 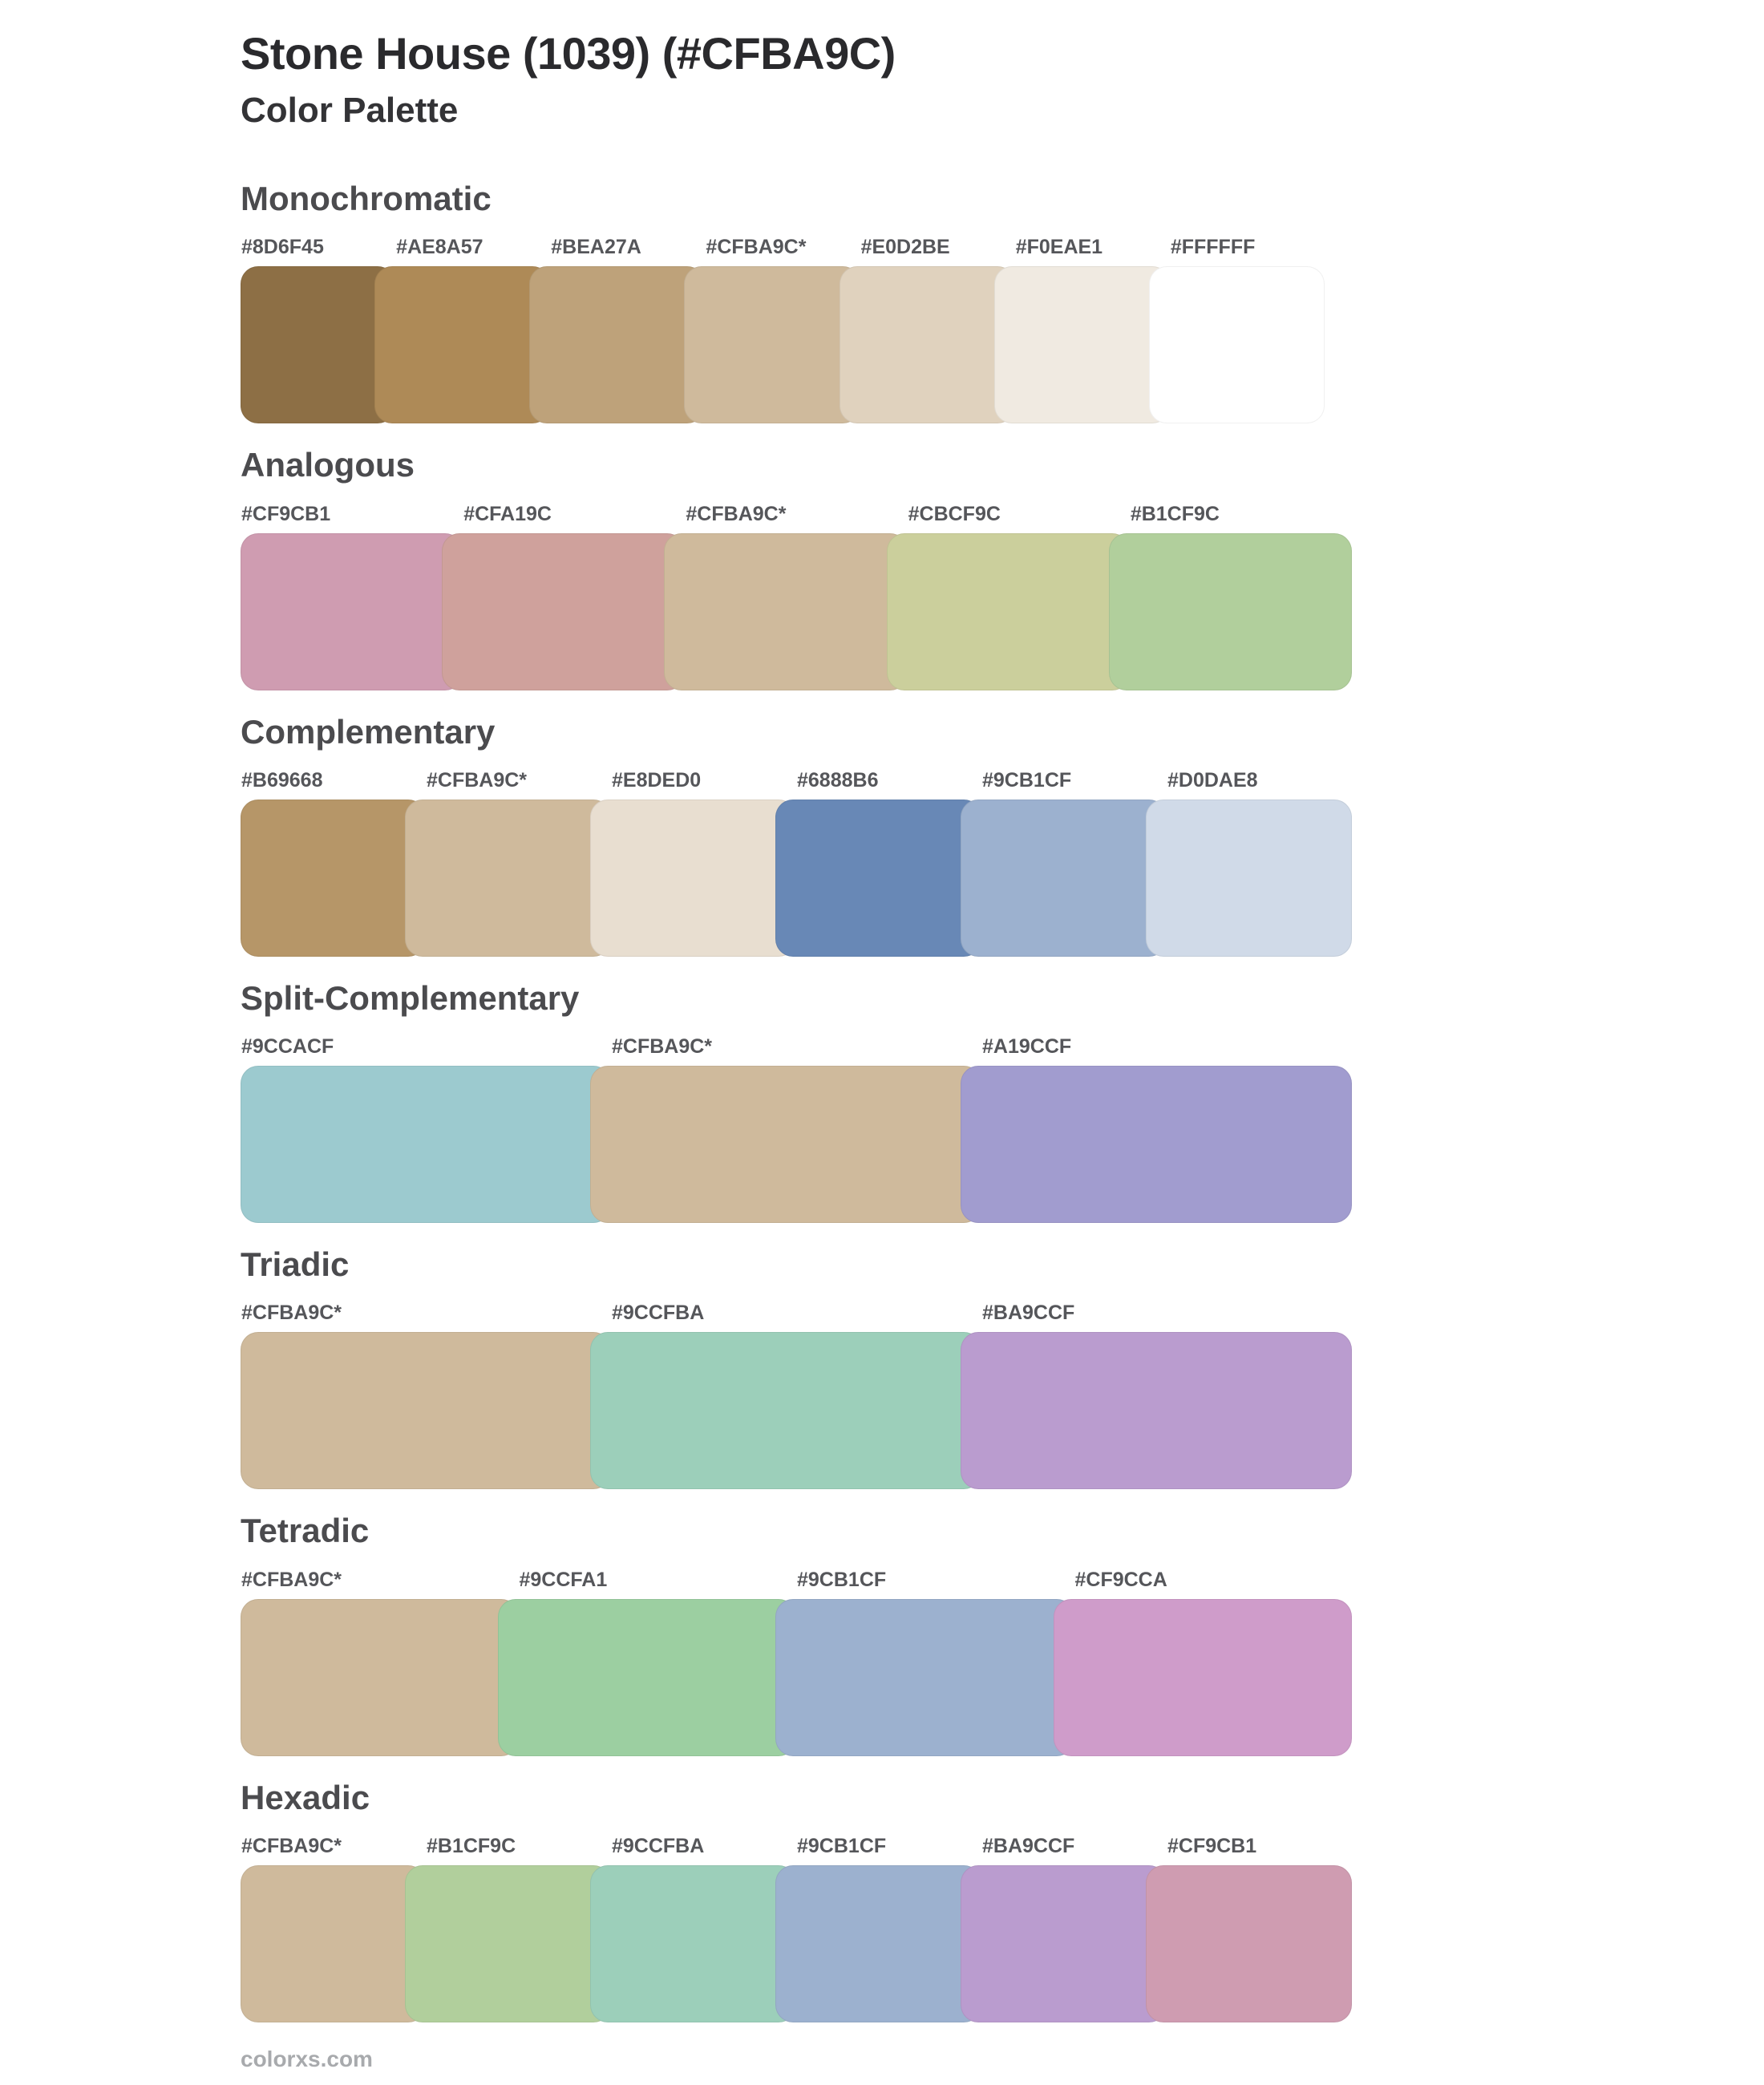 What do you see at coordinates (1212, 779) in the screenshot?
I see `swatch-hex-label: #D0DAE8` at bounding box center [1212, 779].